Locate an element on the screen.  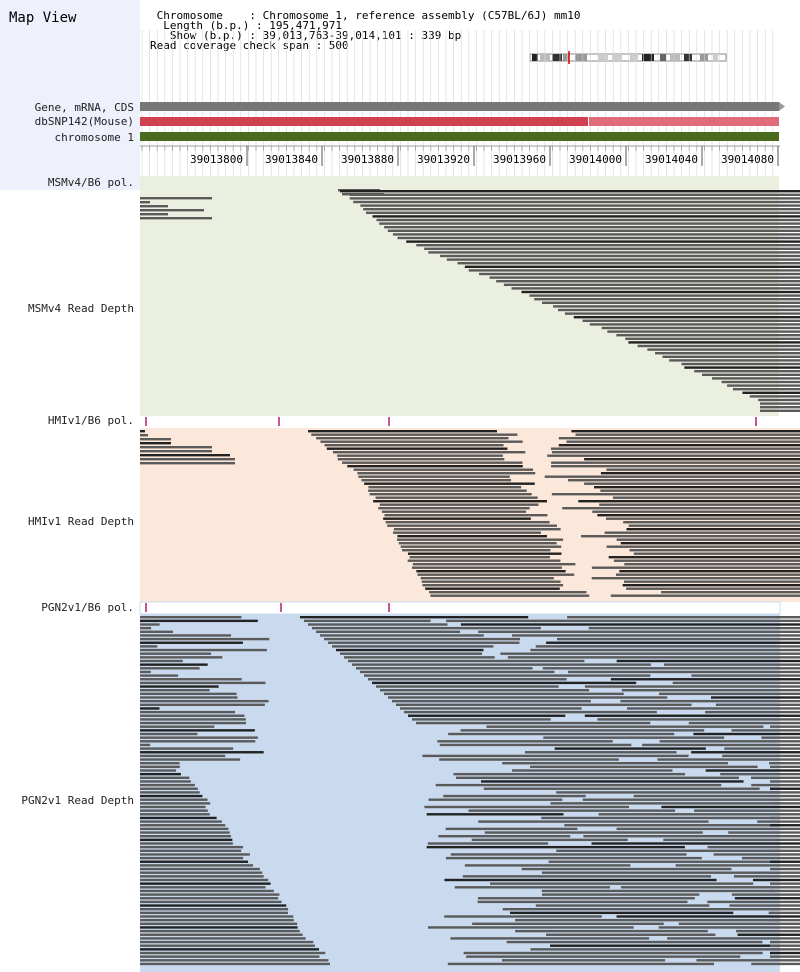
gene-track-bar is located at coordinates (459, 106).